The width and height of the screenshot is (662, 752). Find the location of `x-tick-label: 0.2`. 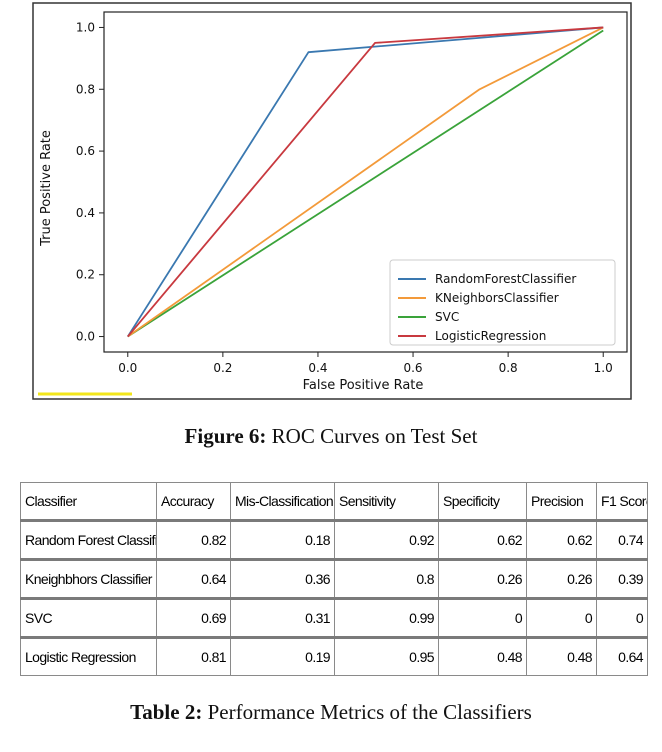

x-tick-label: 0.2 is located at coordinates (222, 368).